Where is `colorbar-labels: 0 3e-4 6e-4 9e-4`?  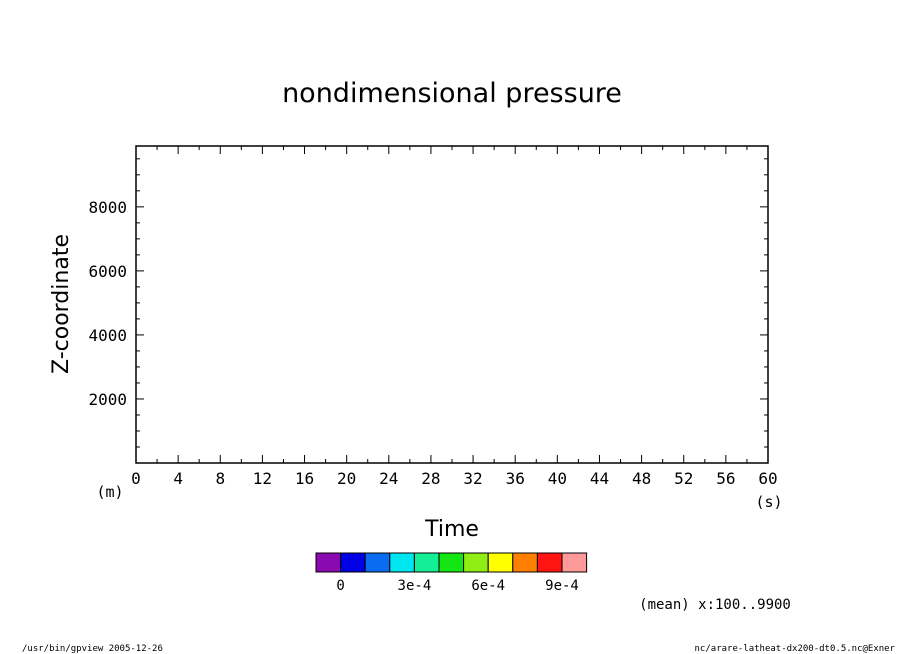 colorbar-labels: 0 3e-4 6e-4 9e-4 is located at coordinates (457, 586).